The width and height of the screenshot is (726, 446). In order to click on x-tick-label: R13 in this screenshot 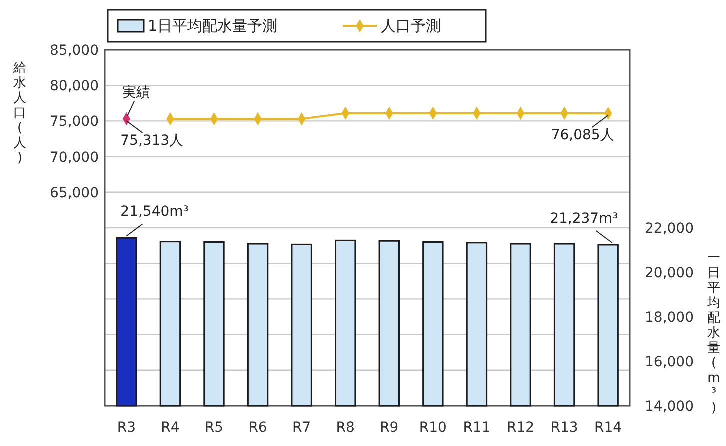, I will do `click(564, 428)`.